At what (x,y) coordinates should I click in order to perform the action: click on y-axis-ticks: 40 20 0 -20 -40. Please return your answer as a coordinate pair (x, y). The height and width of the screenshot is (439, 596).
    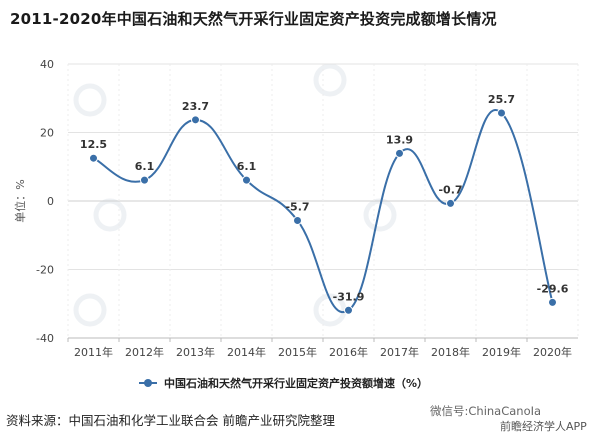
    Looking at the image, I should click on (45, 201).